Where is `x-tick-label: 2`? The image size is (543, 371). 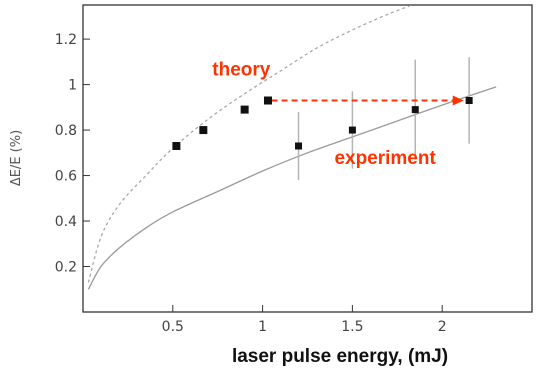
x-tick-label: 2 is located at coordinates (442, 327).